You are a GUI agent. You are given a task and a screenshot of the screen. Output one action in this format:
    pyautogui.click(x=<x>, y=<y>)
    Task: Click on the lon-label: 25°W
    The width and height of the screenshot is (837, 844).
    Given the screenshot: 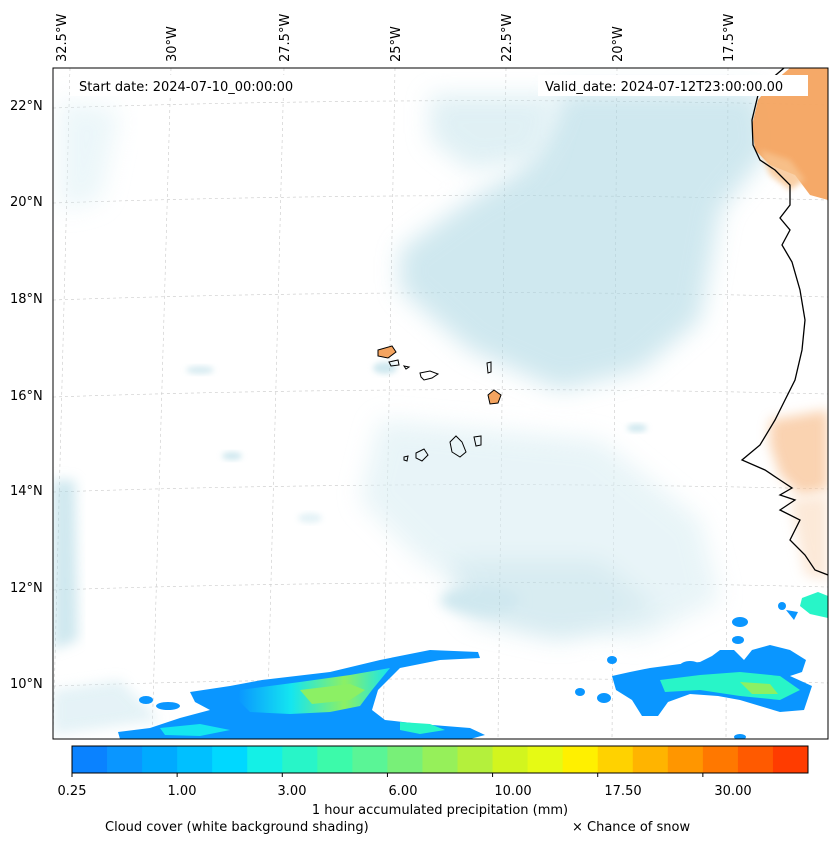 What is the action you would take?
    pyautogui.click(x=396, y=44)
    